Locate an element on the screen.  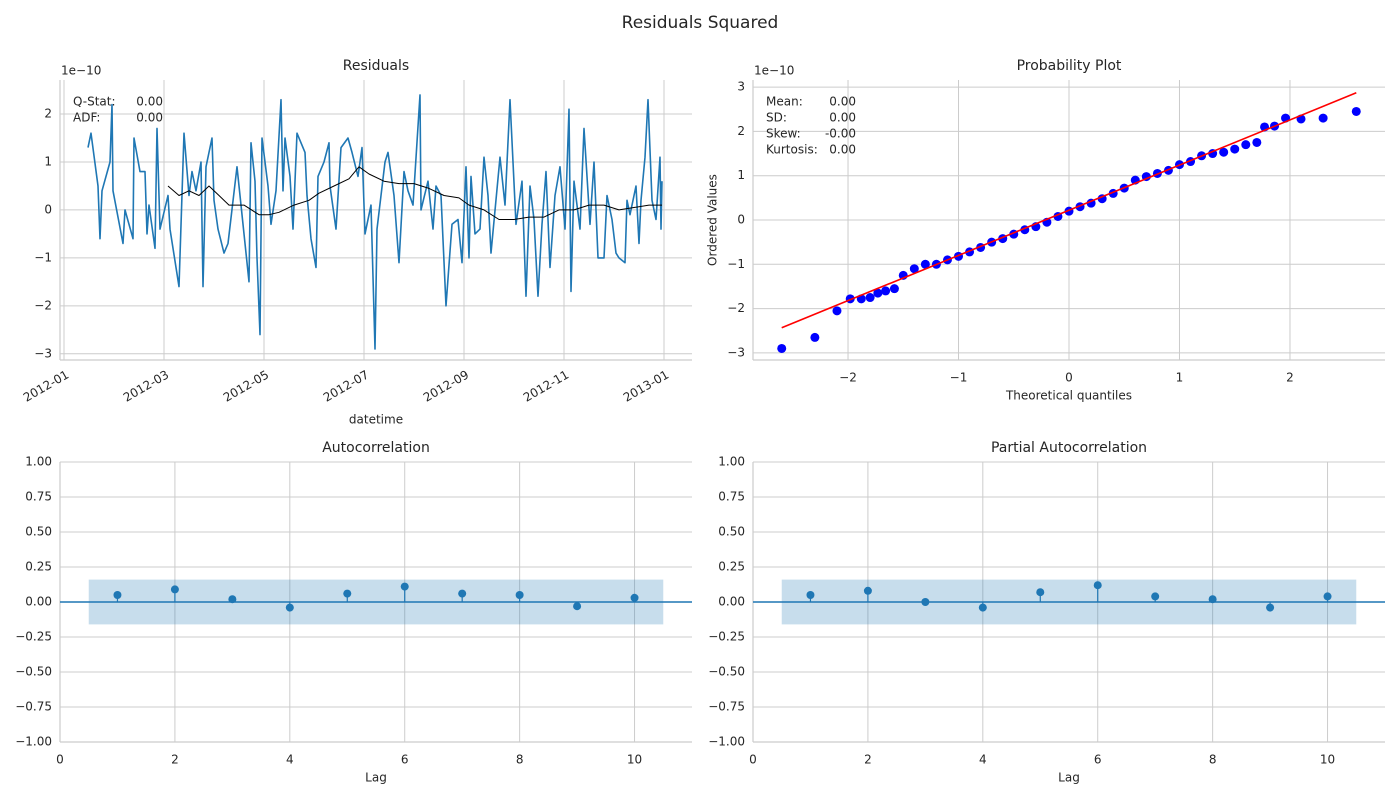
y-tick-label: −0.50 is located at coordinates (33, 672).